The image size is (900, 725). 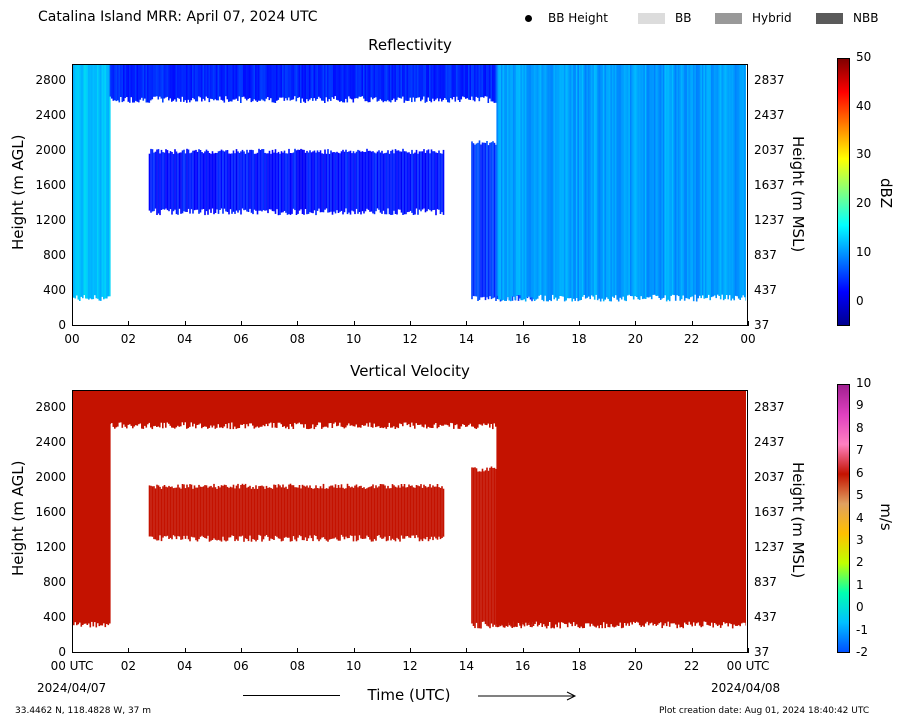 What do you see at coordinates (54, 255) in the screenshot?
I see `y-tick-label: 800` at bounding box center [54, 255].